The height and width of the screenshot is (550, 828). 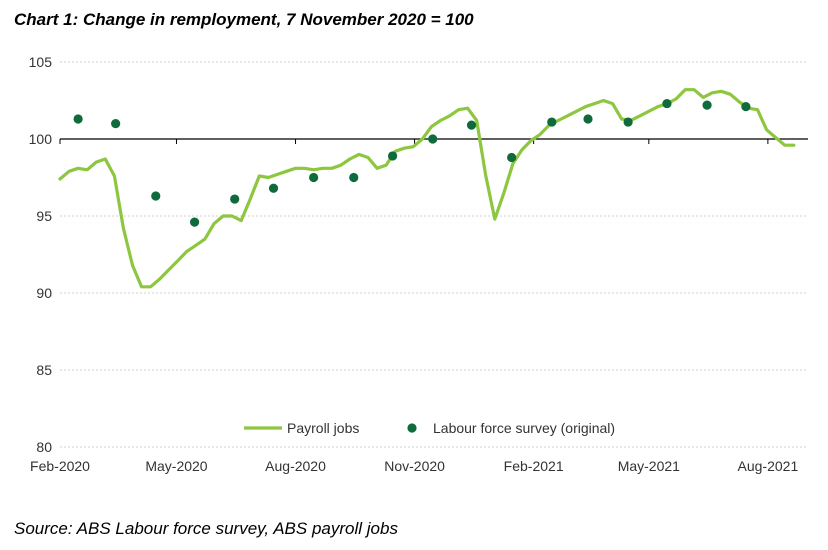 What do you see at coordinates (323, 428) in the screenshot?
I see `legend-label-payroll-jobs: Payroll jobs` at bounding box center [323, 428].